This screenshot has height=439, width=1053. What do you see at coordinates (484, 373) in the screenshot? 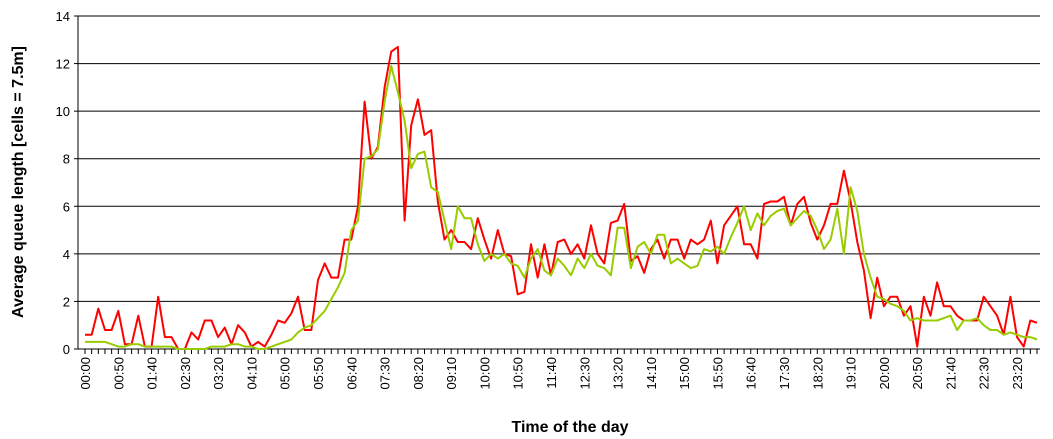
I see `x-tick-label: 10:00` at bounding box center [484, 373].